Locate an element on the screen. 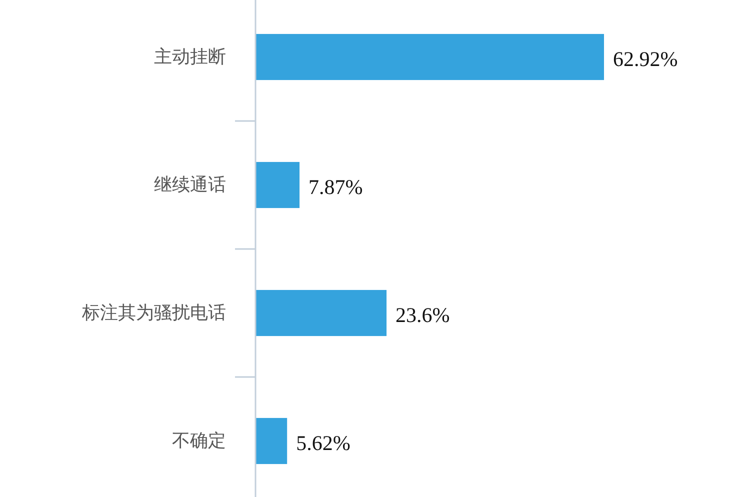  y-tick-label: 不确定 is located at coordinates (199, 441).